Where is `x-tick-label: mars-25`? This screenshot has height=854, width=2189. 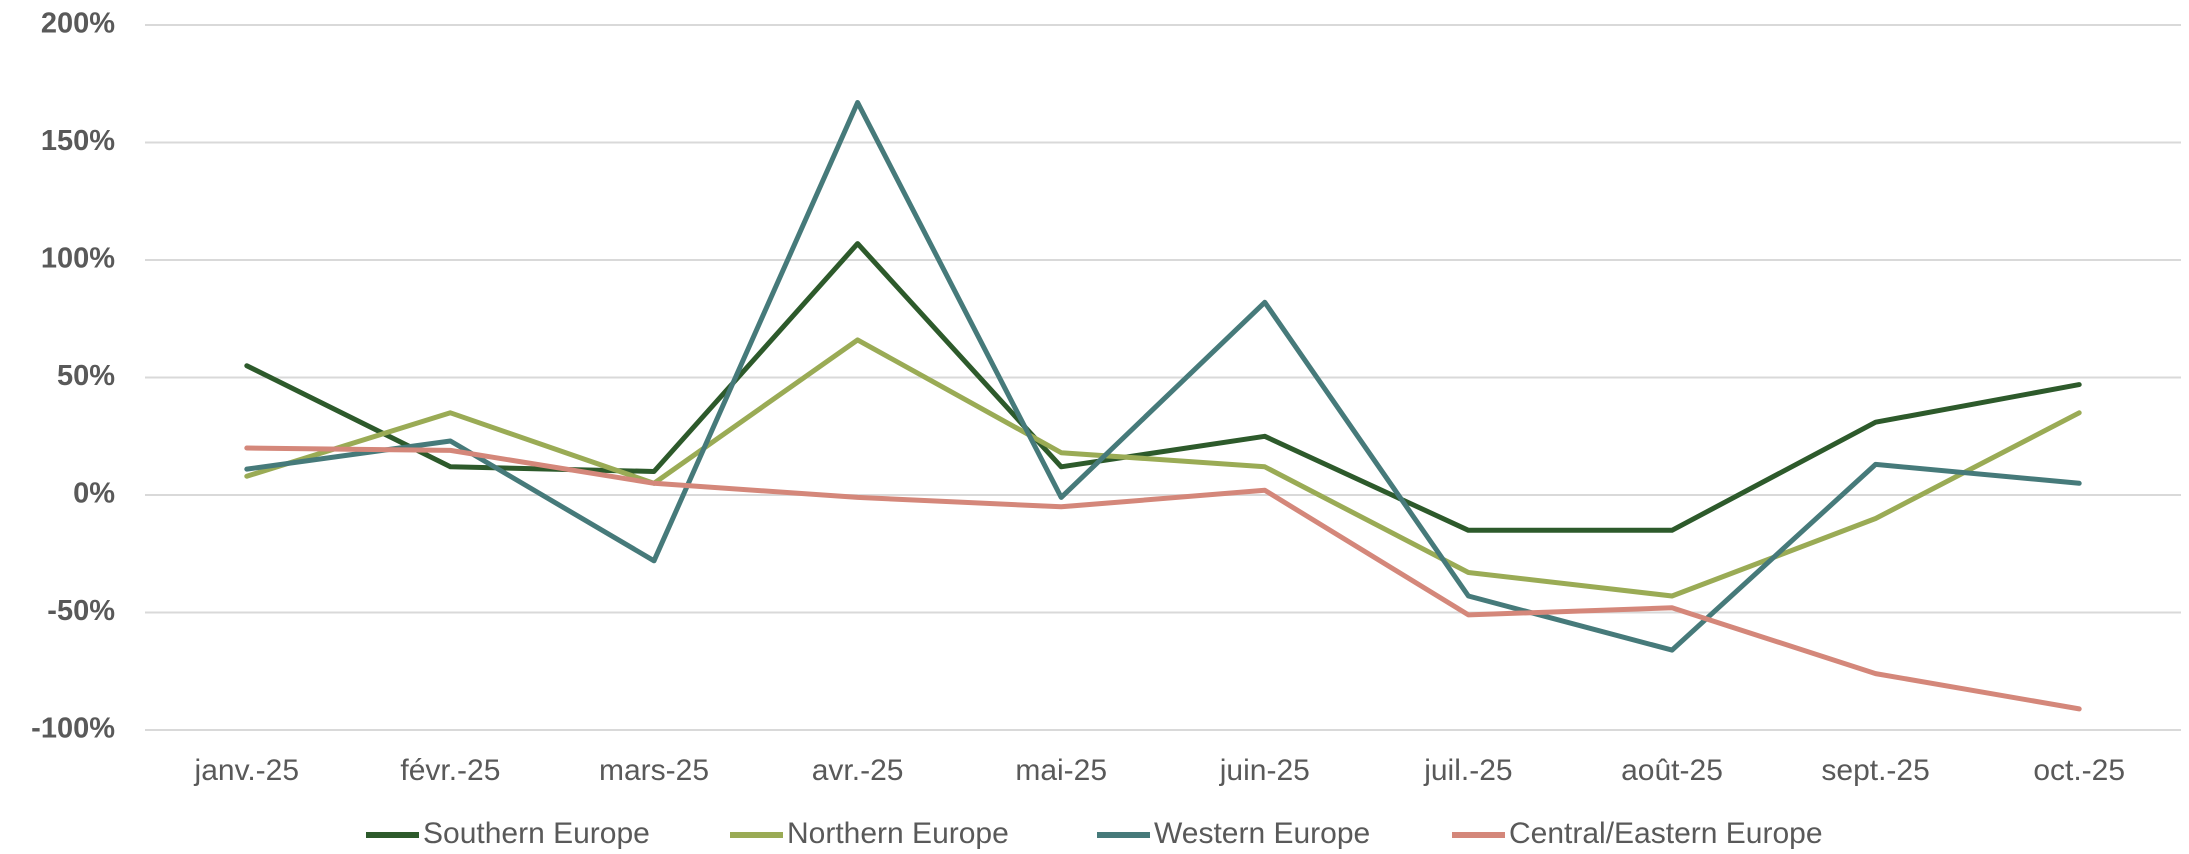 x-tick-label: mars-25 is located at coordinates (654, 770).